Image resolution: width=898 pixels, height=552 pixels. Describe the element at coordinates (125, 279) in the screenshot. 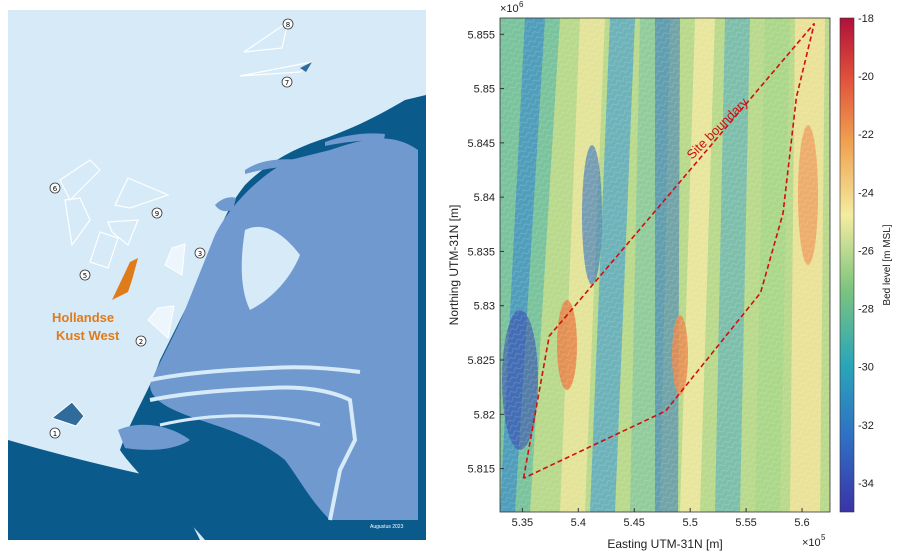

I see `hollandse-kust-west-area` at that location.